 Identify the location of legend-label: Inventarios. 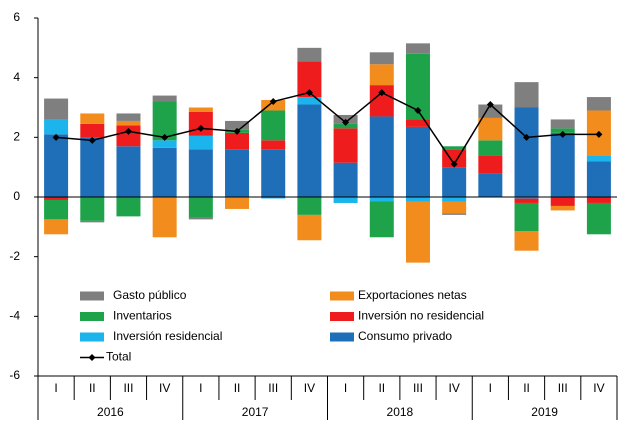
(142, 316).